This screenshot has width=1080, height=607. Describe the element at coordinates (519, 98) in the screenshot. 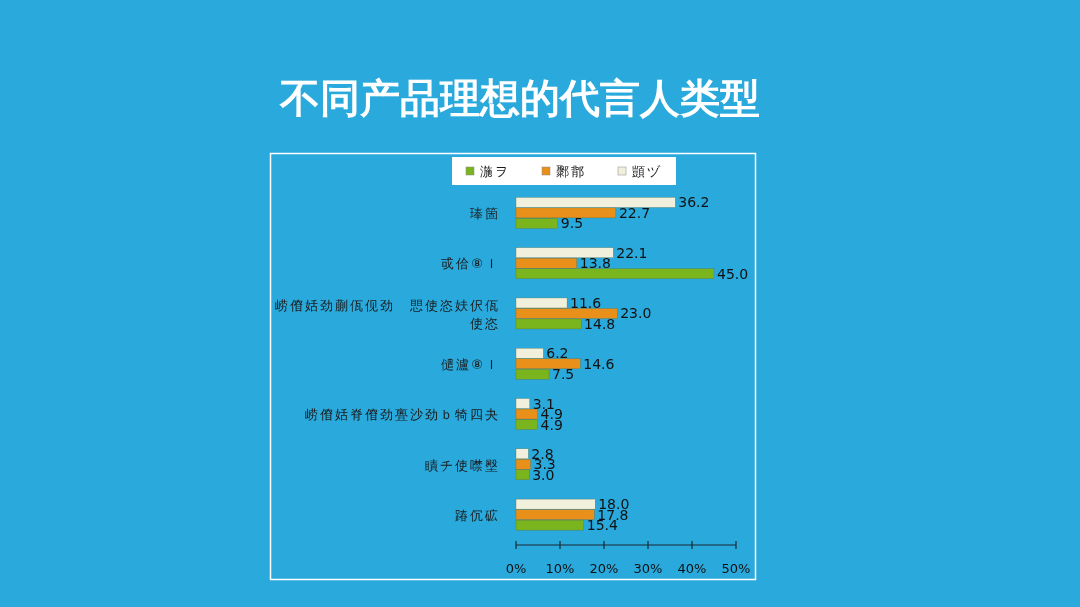

I see `chart-title: 不同产品理想的代言人类型` at that location.